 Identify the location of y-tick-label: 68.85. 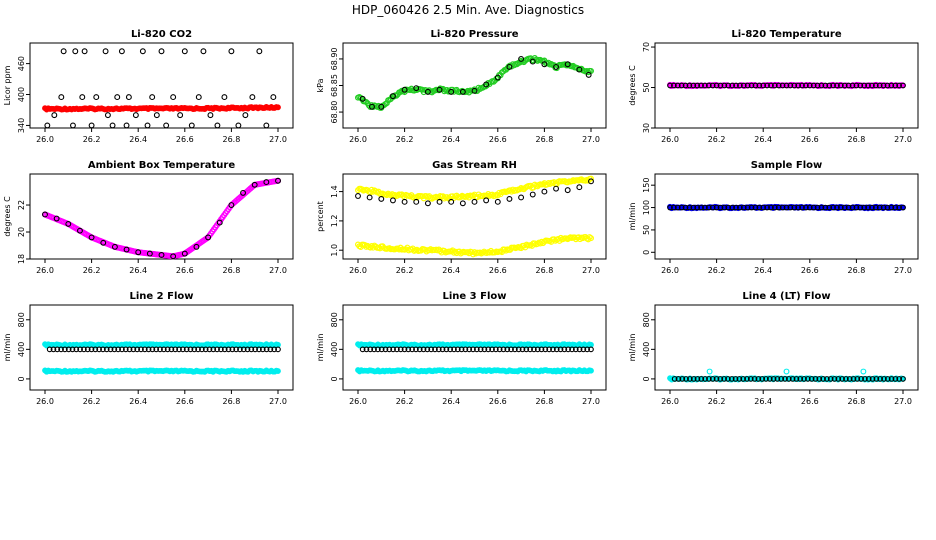
(334, 85).